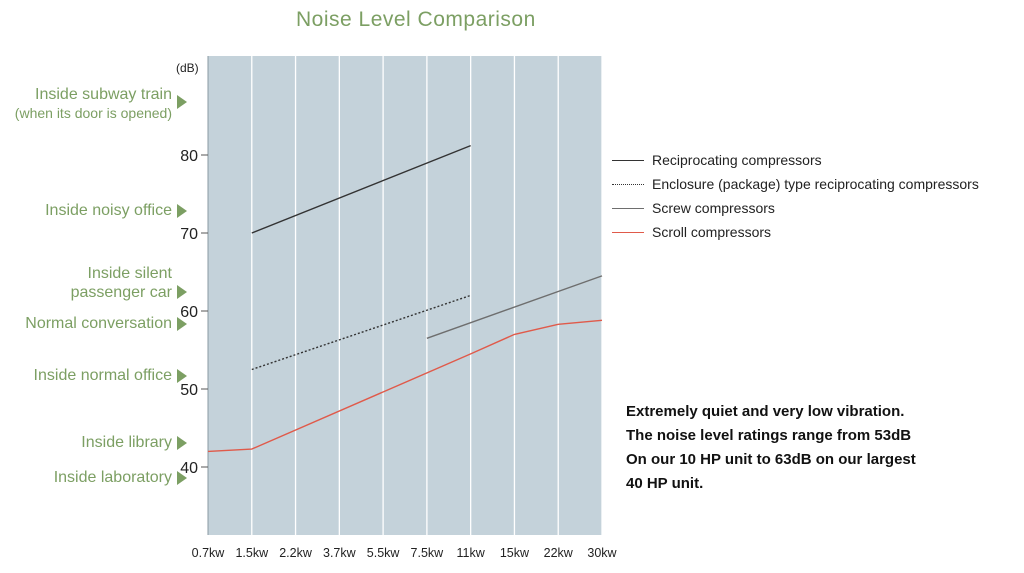 Image resolution: width=1024 pixels, height=573 pixels. What do you see at coordinates (384, 553) in the screenshot?
I see `x-tick-label: 5.5kw` at bounding box center [384, 553].